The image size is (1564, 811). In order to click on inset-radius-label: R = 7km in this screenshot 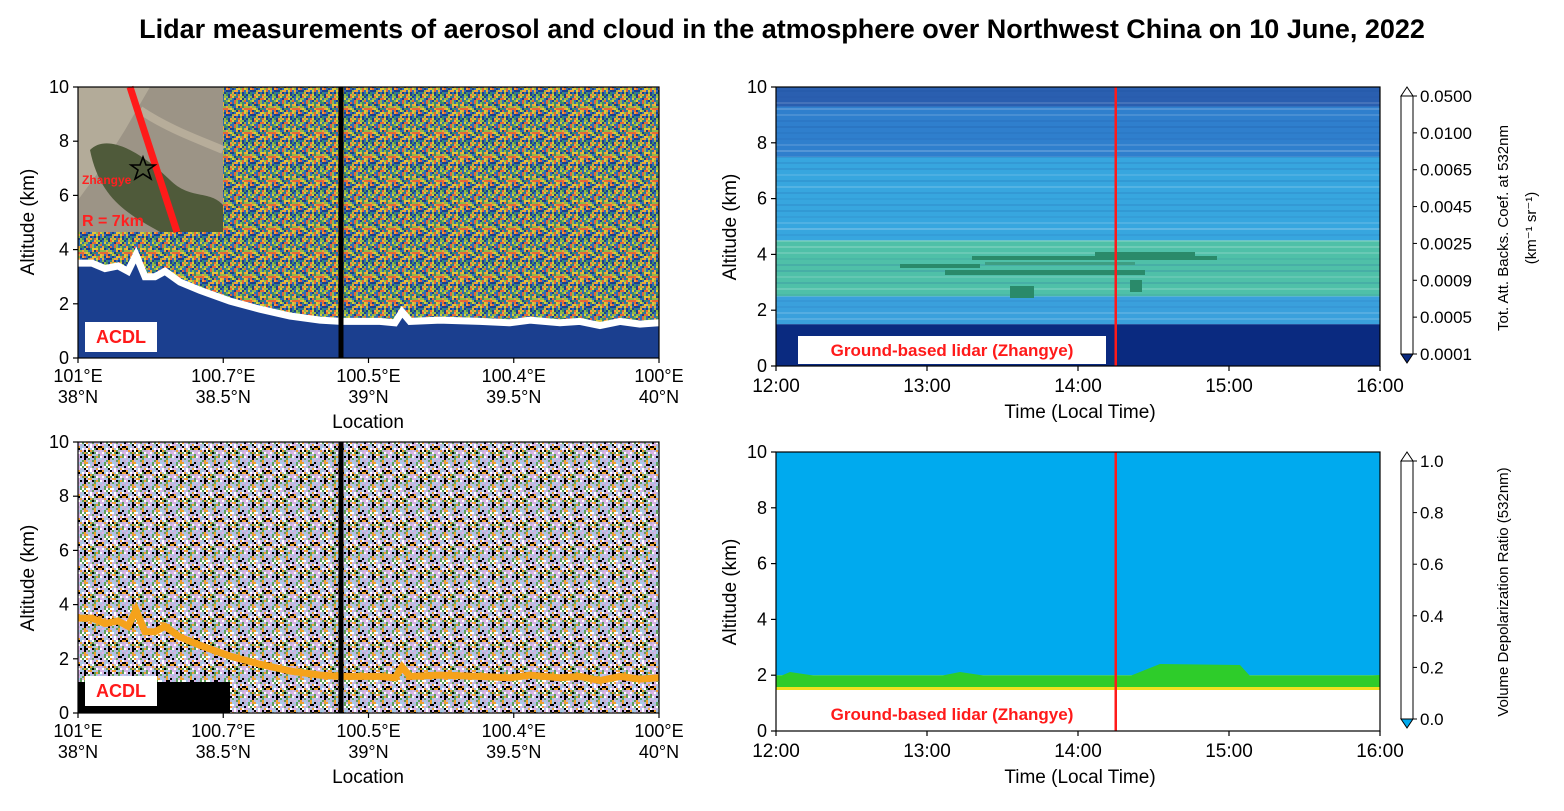, I will do `click(113, 221)`.